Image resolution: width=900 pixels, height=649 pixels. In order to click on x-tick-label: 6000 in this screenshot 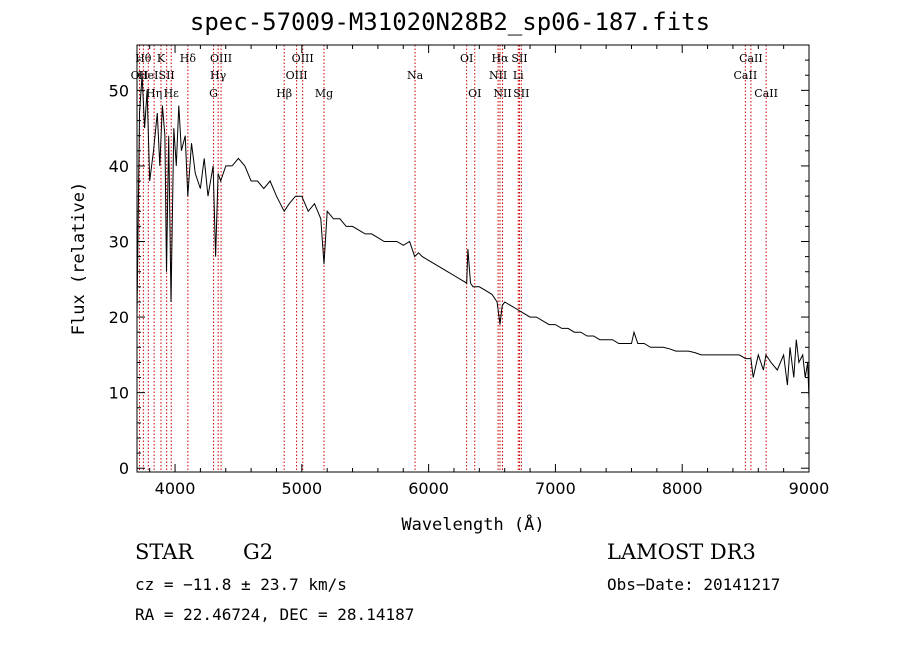, I will do `click(428, 488)`.